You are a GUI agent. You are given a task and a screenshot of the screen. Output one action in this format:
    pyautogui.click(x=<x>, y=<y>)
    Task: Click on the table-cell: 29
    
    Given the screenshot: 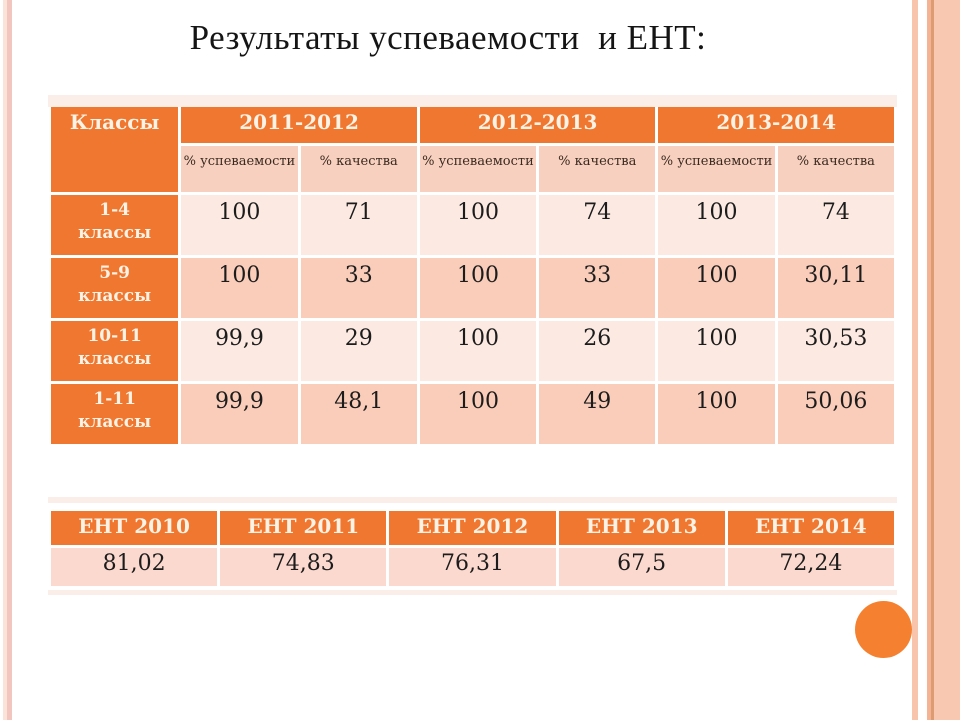 What is the action you would take?
    pyautogui.click(x=358, y=351)
    